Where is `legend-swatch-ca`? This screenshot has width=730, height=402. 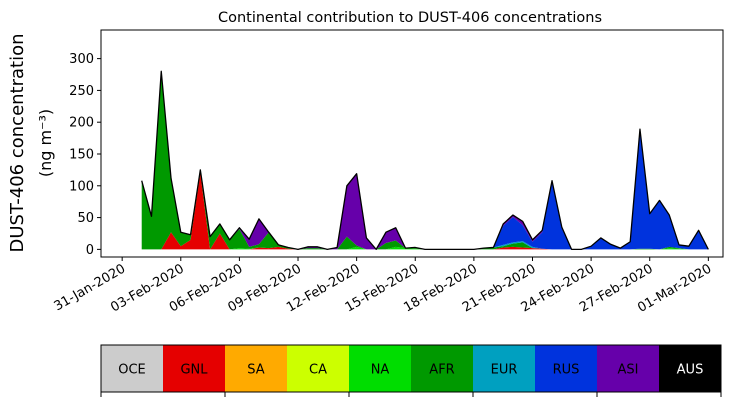
legend-swatch-ca is located at coordinates (318, 368).